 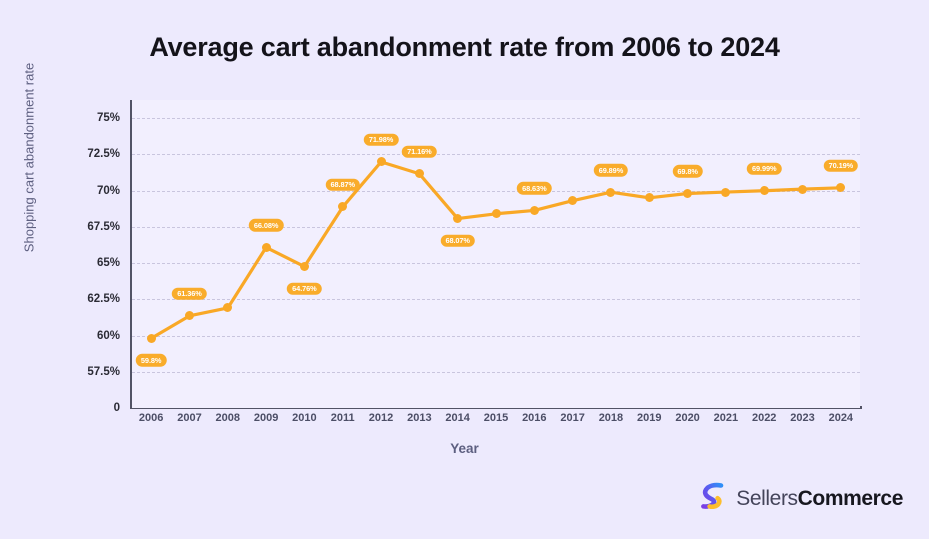 What do you see at coordinates (419, 418) in the screenshot?
I see `x-tick-label: 2013` at bounding box center [419, 418].